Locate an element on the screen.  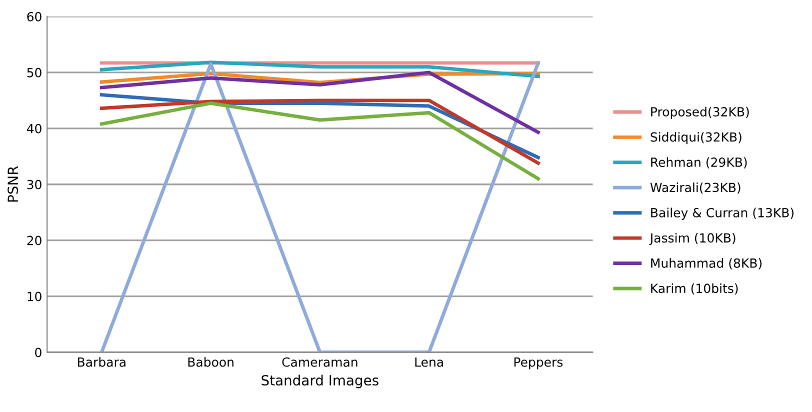
legend-label: Siddiqui(32KB) is located at coordinates (696, 138).